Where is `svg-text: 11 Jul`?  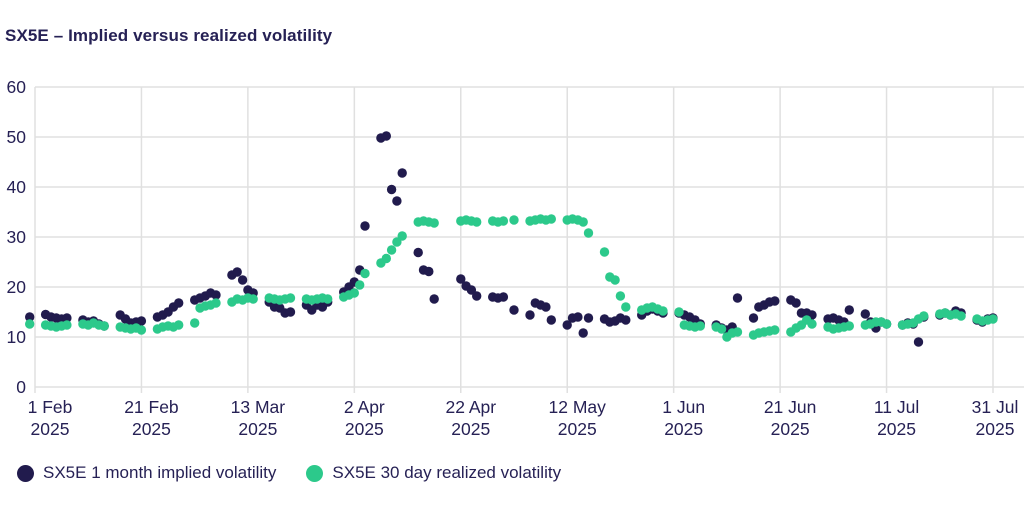
svg-text: 11 Jul is located at coordinates (896, 407).